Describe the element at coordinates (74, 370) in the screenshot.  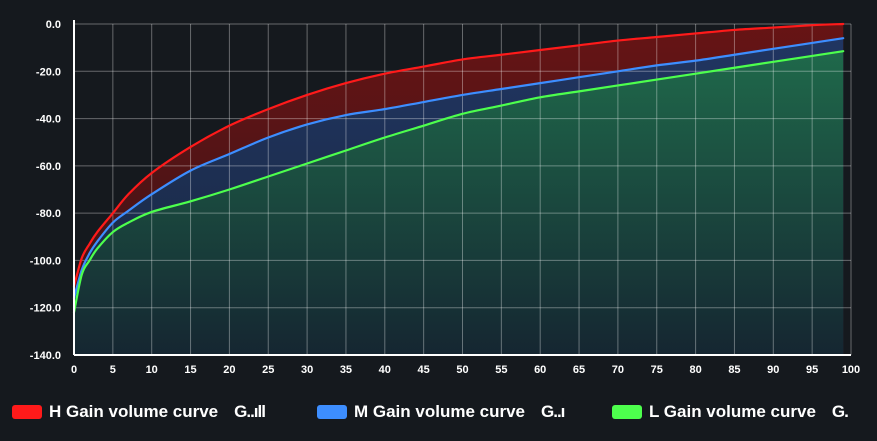
I see `x-tick-label-0: 0` at that location.